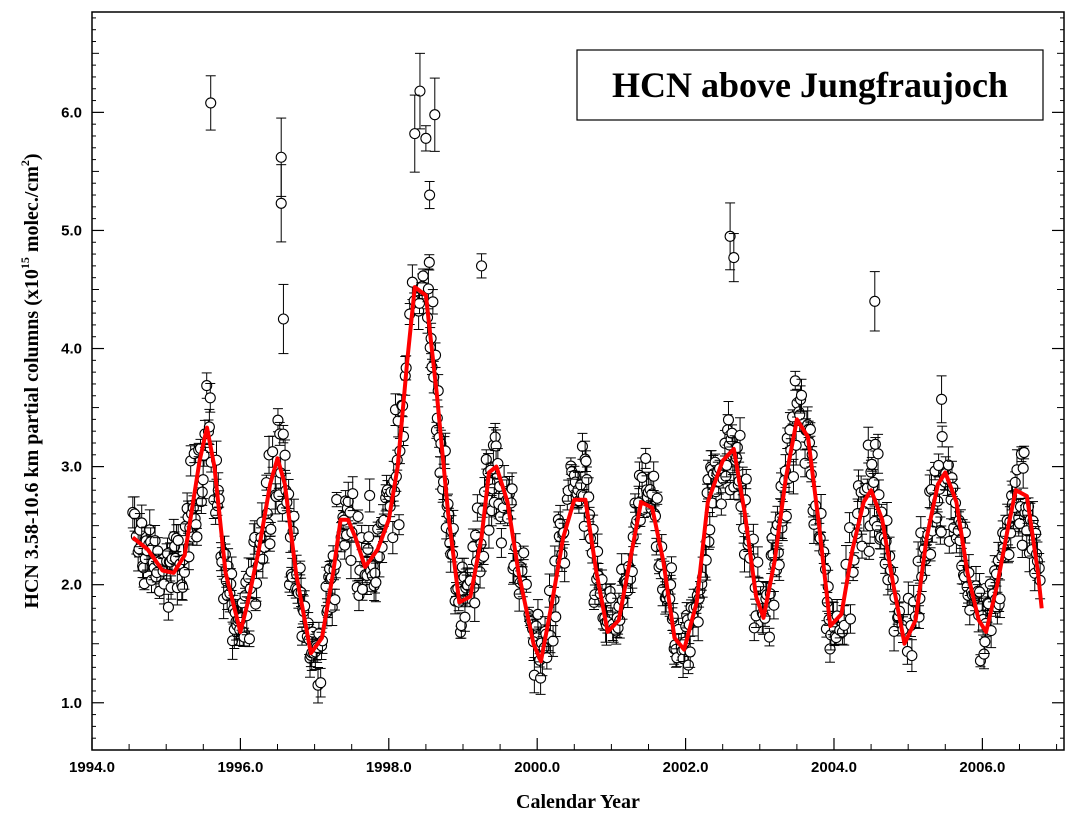 The width and height of the screenshot is (1091, 825). I want to click on y-axis-title-main: HCN 3.58-10.6 km partial columns (x10, so click(32, 438).